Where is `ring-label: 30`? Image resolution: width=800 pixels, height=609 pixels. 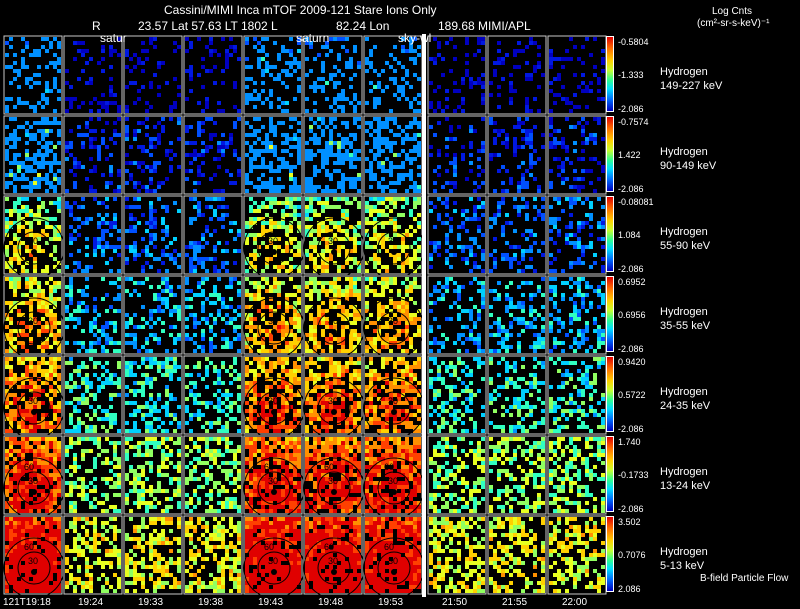
ring-label: 30 is located at coordinates (273, 401).